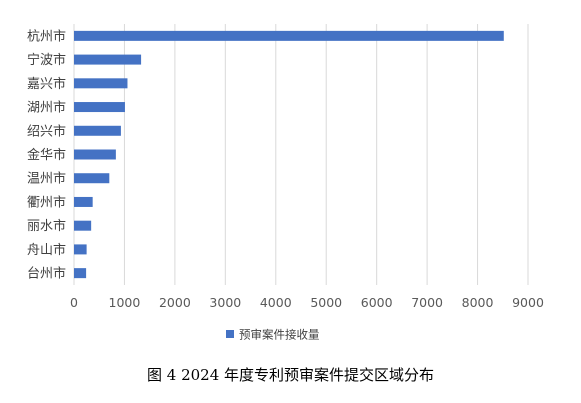  What do you see at coordinates (46, 226) in the screenshot?
I see `category-label: 丽水市` at bounding box center [46, 226].